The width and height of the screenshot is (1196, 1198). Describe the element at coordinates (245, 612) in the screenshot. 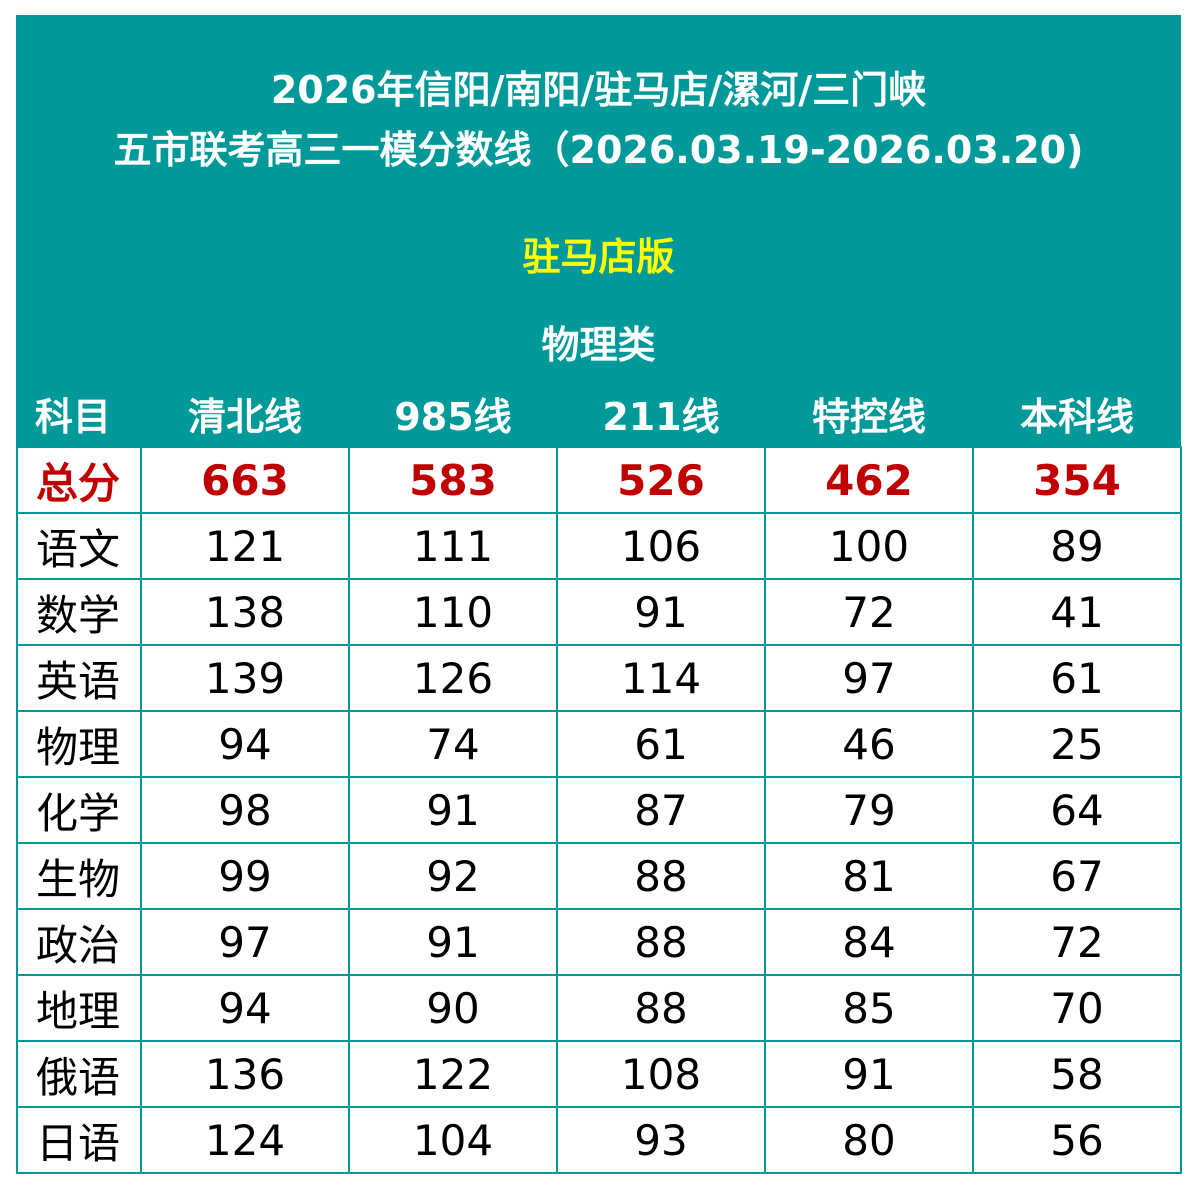

I see `score-cell: 138` at that location.